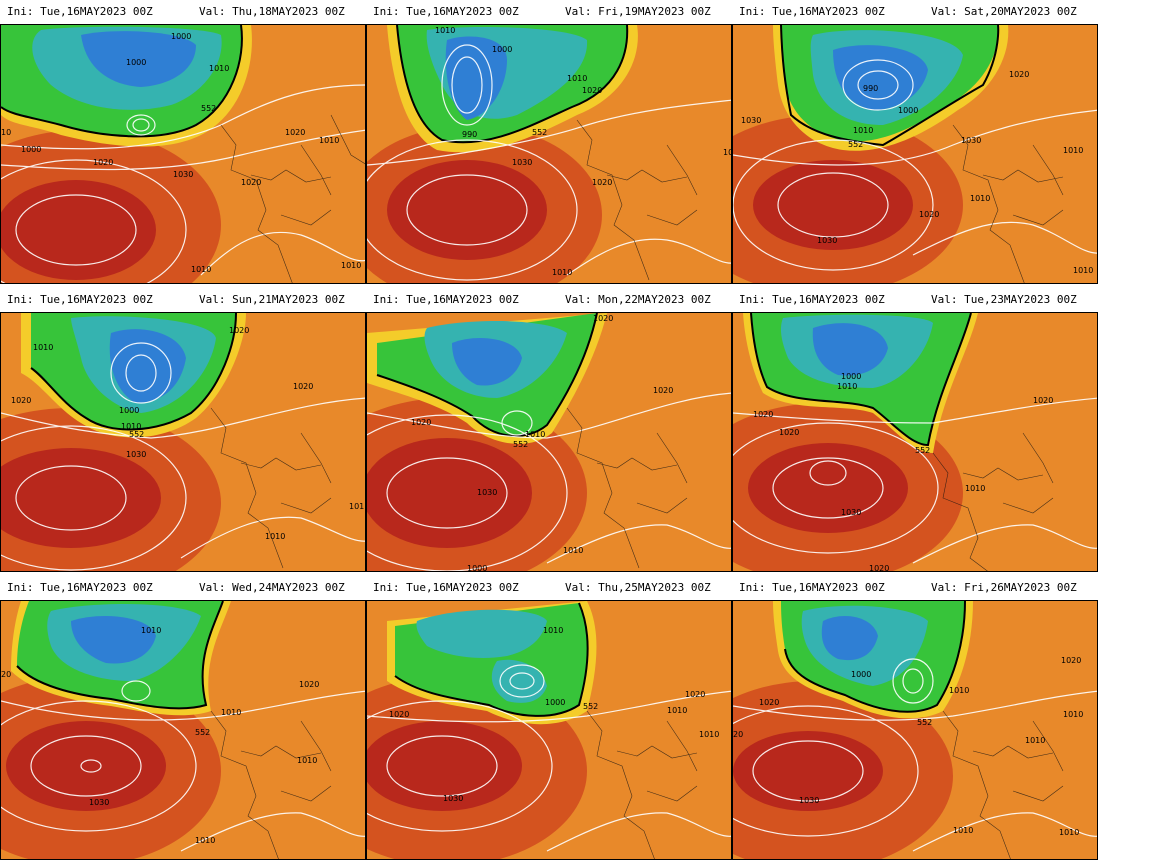  I want to click on map-svg: 1010 20 1020 1010 552 1010 1030 1010, so click(183, 730).